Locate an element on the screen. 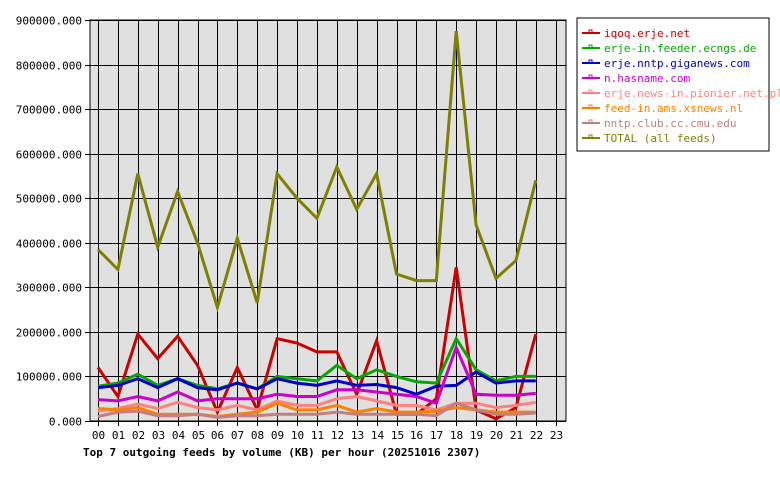 The height and width of the screenshot is (480, 780). x-tick-label: 14 is located at coordinates (378, 435).